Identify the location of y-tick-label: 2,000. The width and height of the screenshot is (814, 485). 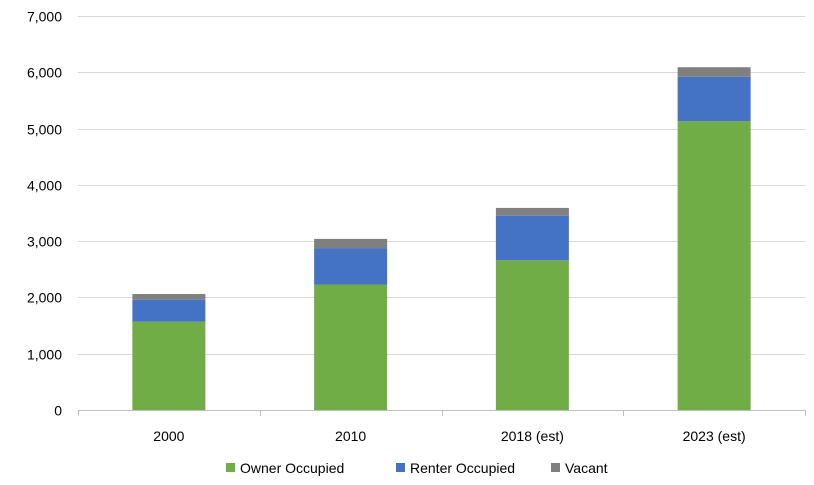
(44, 298).